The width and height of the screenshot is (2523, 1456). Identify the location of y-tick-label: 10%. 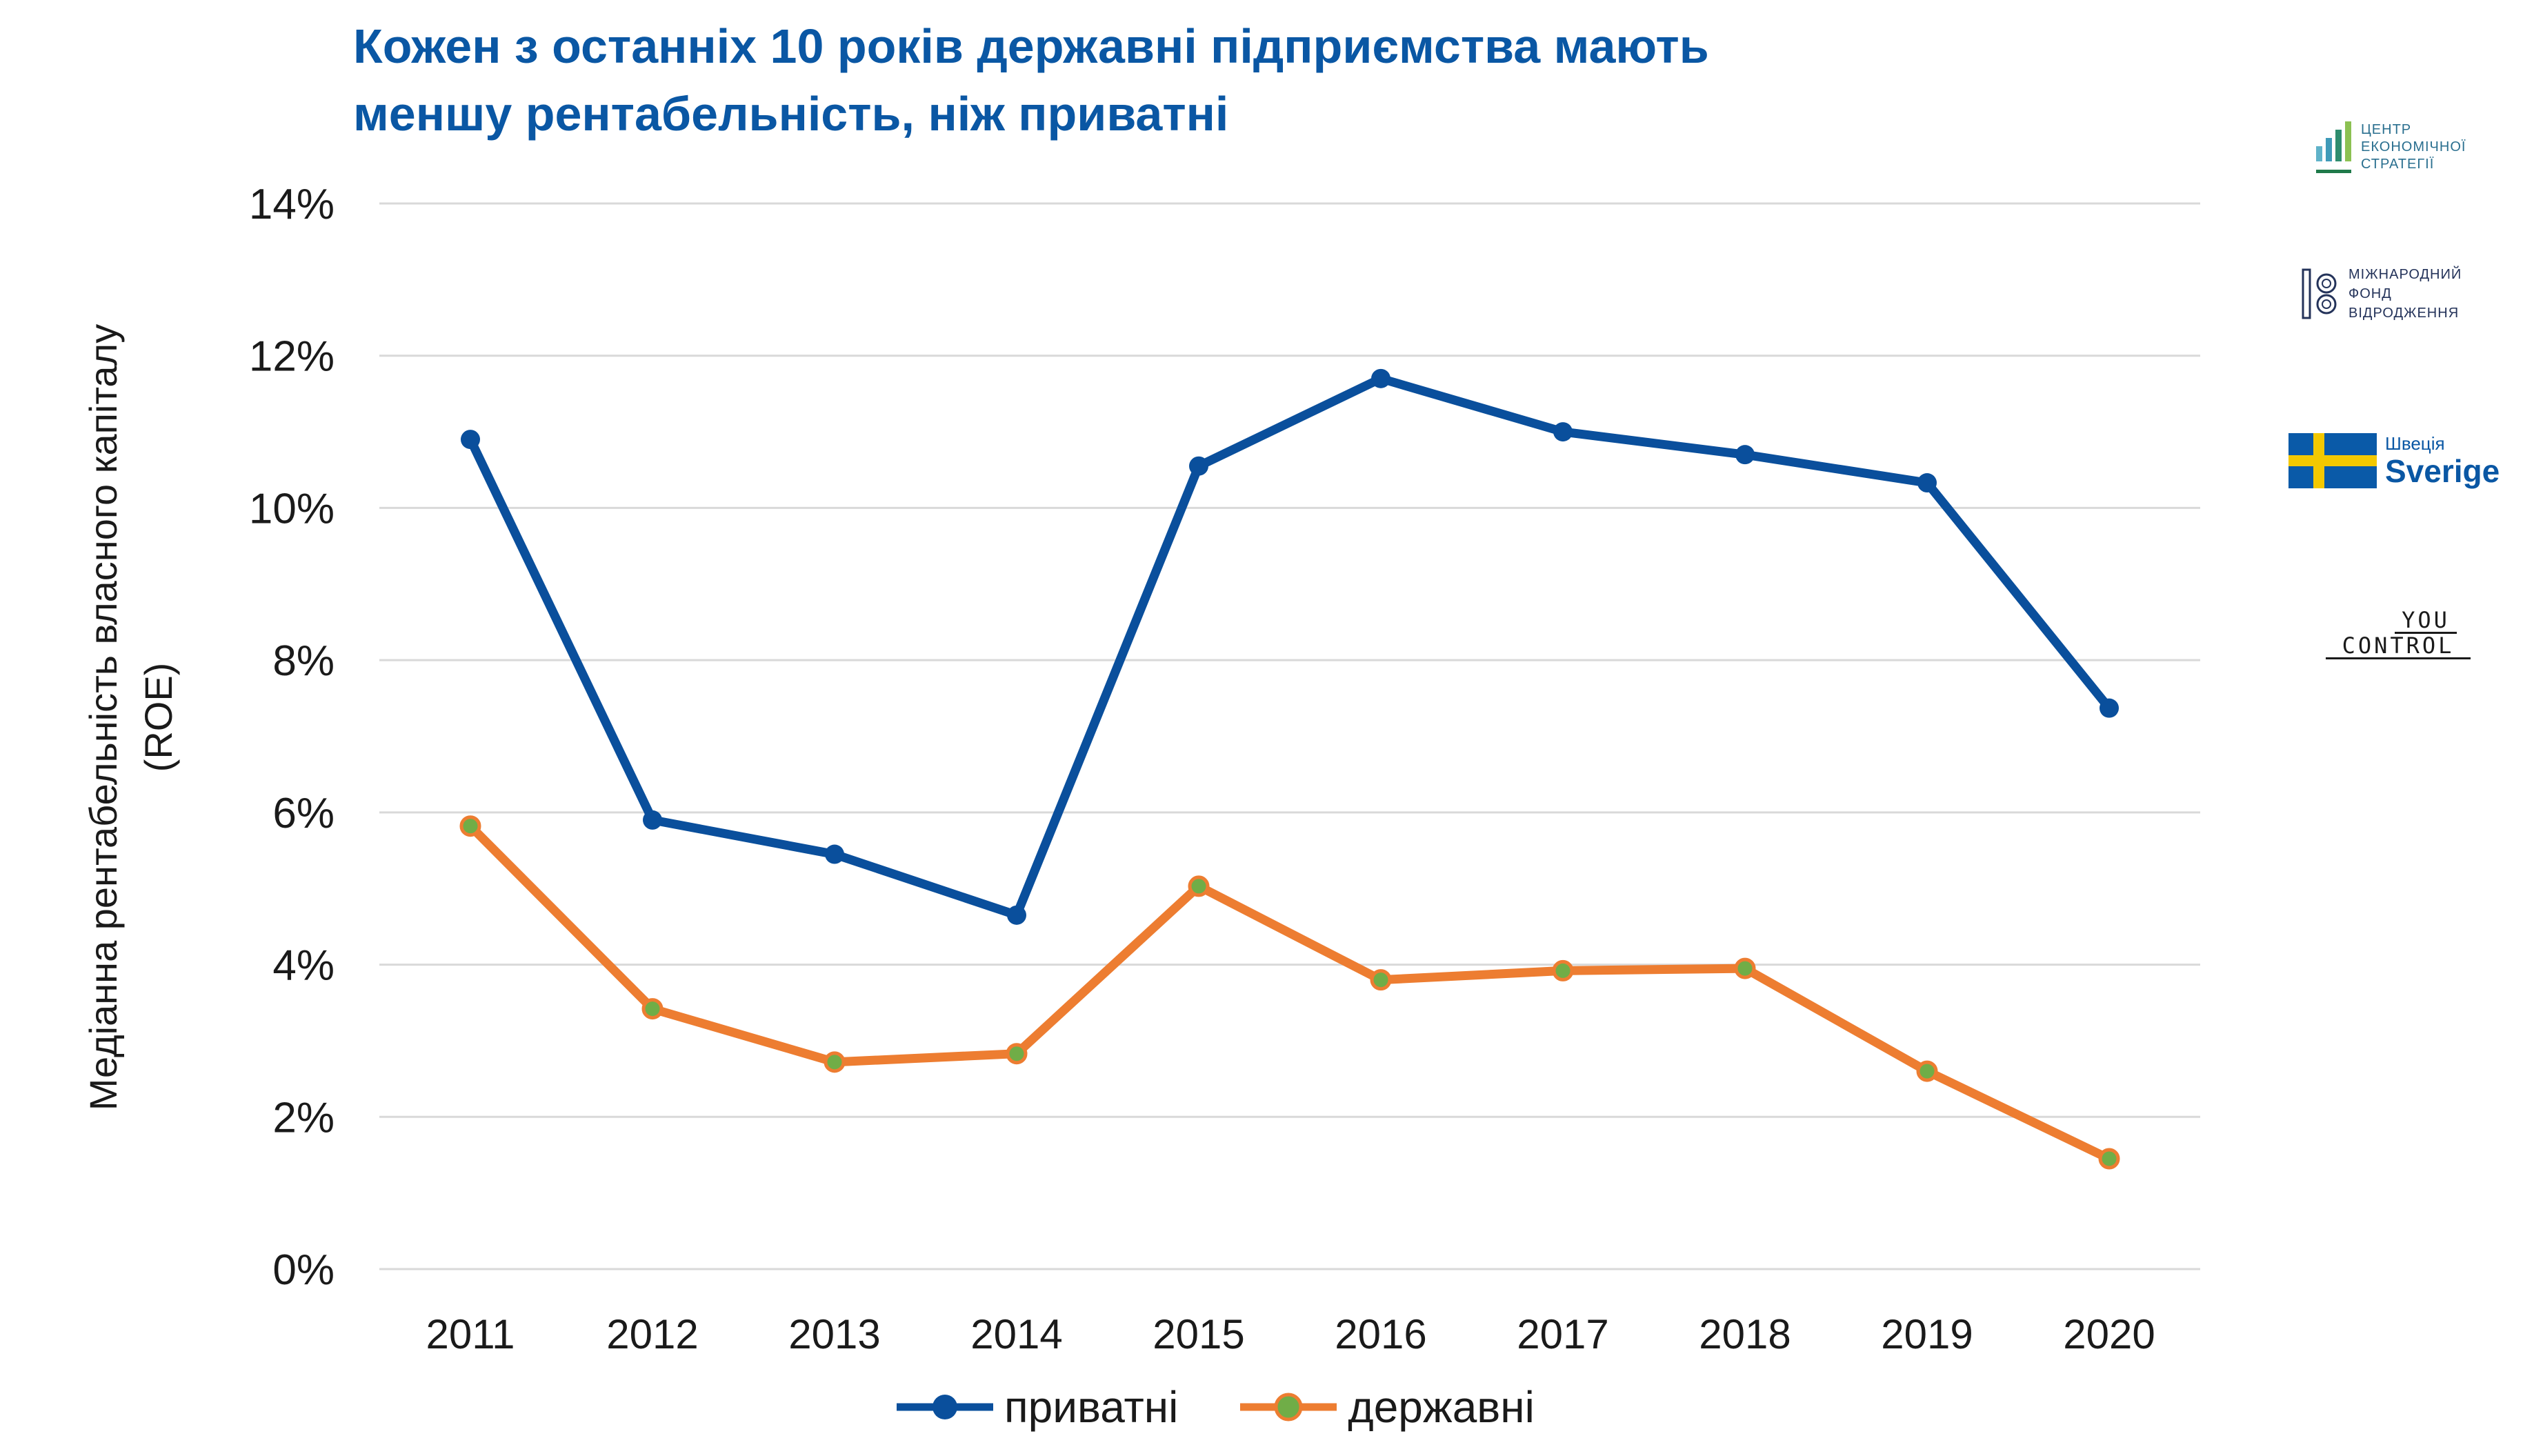
(292, 508).